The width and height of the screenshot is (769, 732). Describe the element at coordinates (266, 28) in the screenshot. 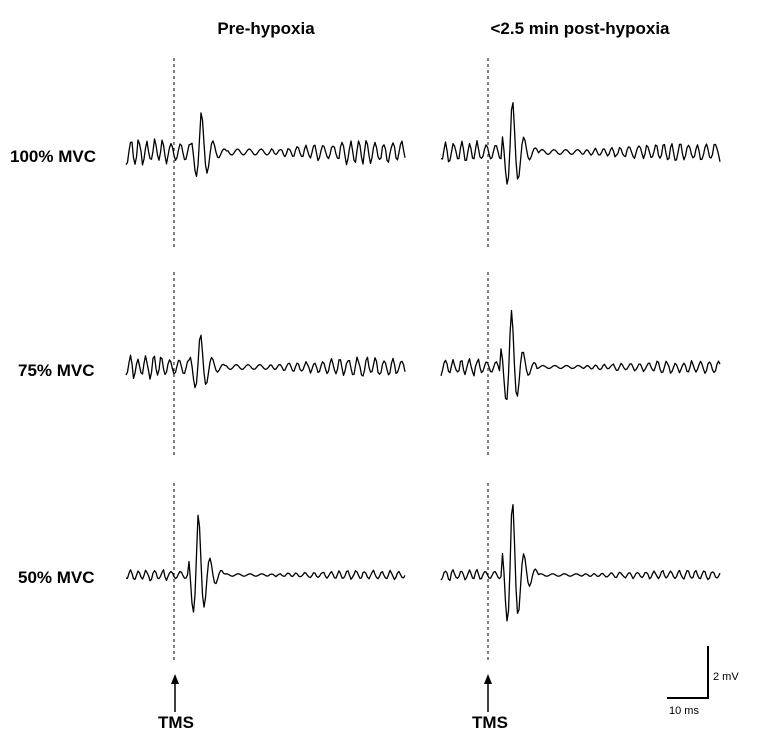

I see `column-title-pre-hypoxia: Pre-hypoxia` at that location.